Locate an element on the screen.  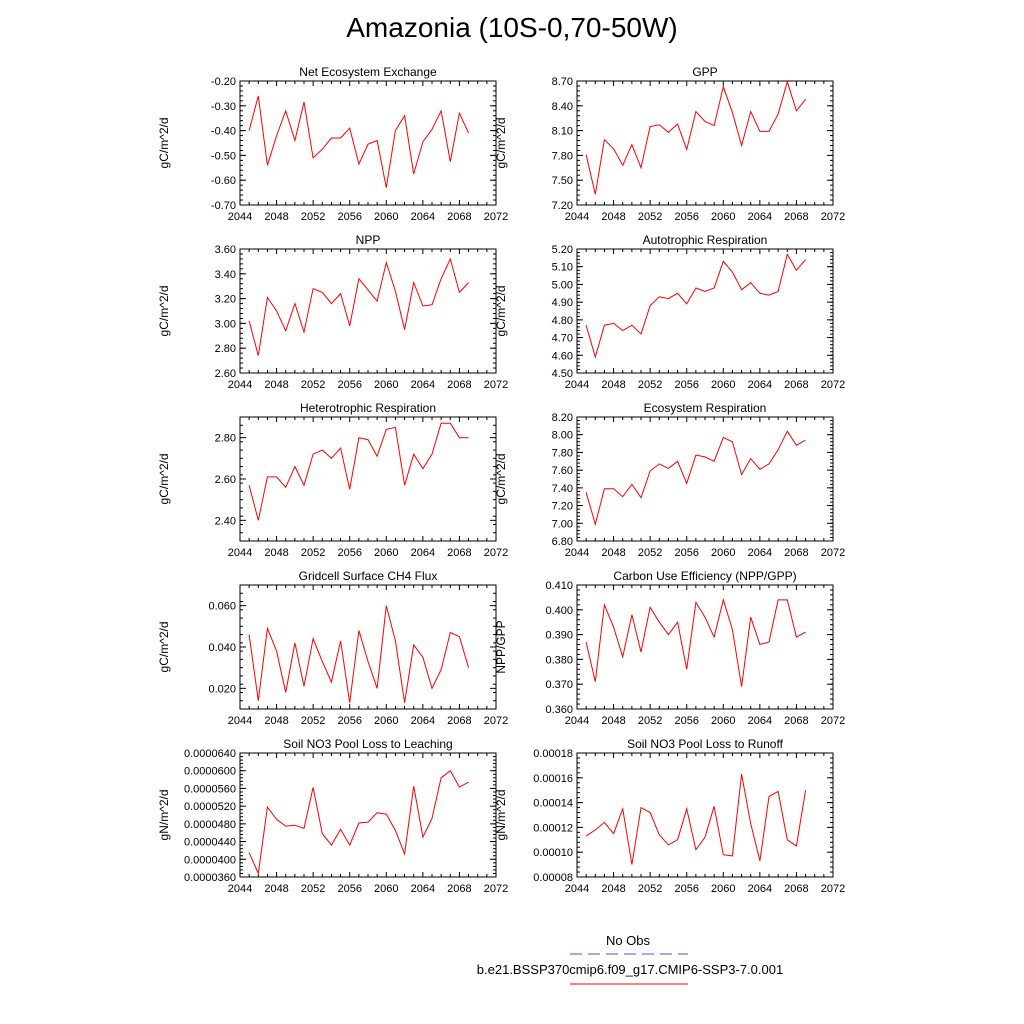
y-tick-label: 2.60 is located at coordinates (225, 480).